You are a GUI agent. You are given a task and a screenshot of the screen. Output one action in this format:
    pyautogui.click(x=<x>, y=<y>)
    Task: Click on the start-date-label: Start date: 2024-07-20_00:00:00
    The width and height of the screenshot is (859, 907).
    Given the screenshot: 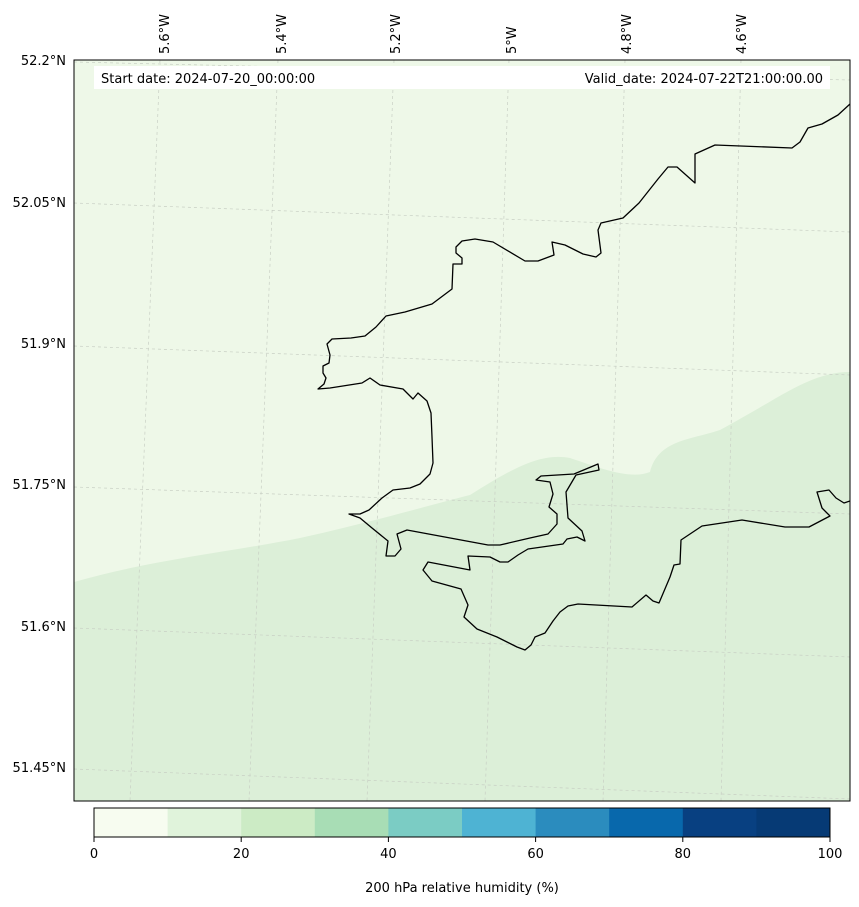 What is the action you would take?
    pyautogui.click(x=208, y=79)
    